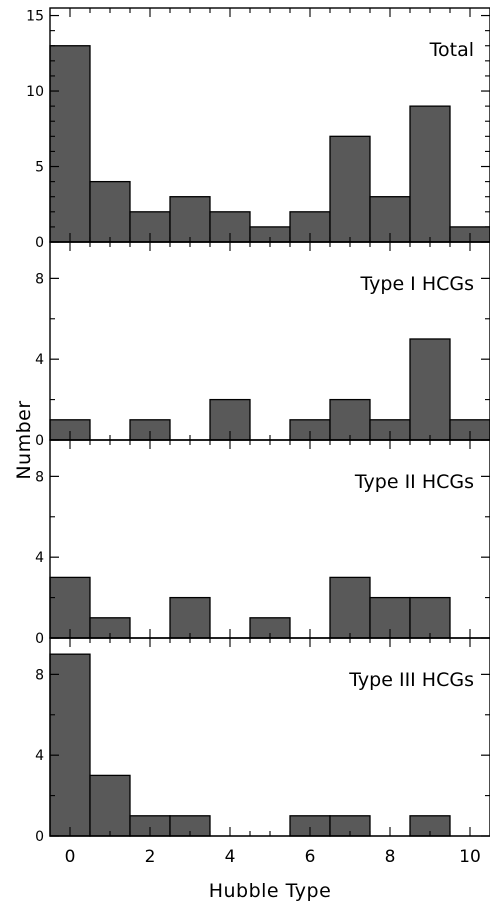 The image size is (490, 907). What do you see at coordinates (451, 50) in the screenshot?
I see `panel-label: Total` at bounding box center [451, 50].